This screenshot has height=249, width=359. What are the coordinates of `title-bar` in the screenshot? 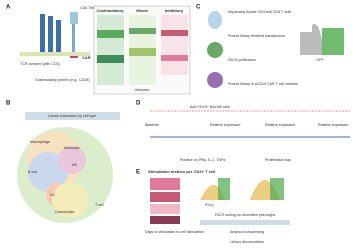 It's located at (72, 116).